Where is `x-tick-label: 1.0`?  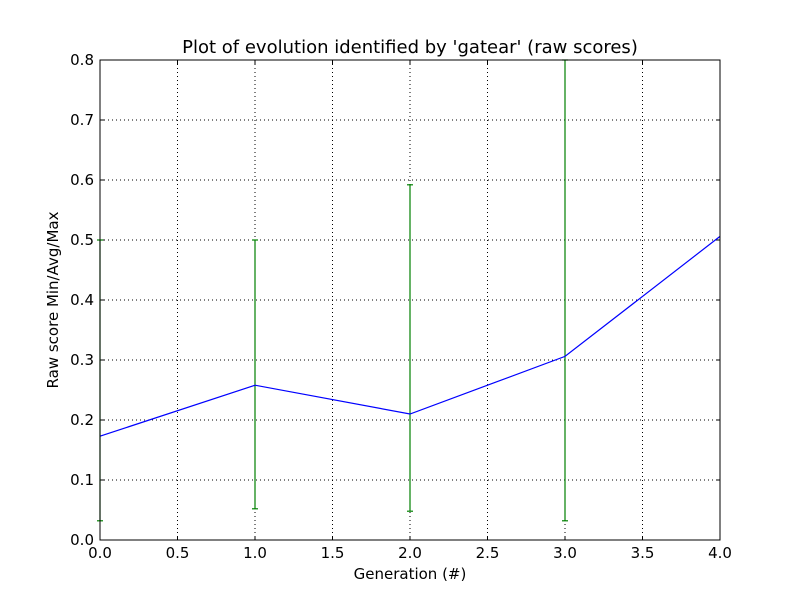 x-tick-label: 1.0 is located at coordinates (255, 553).